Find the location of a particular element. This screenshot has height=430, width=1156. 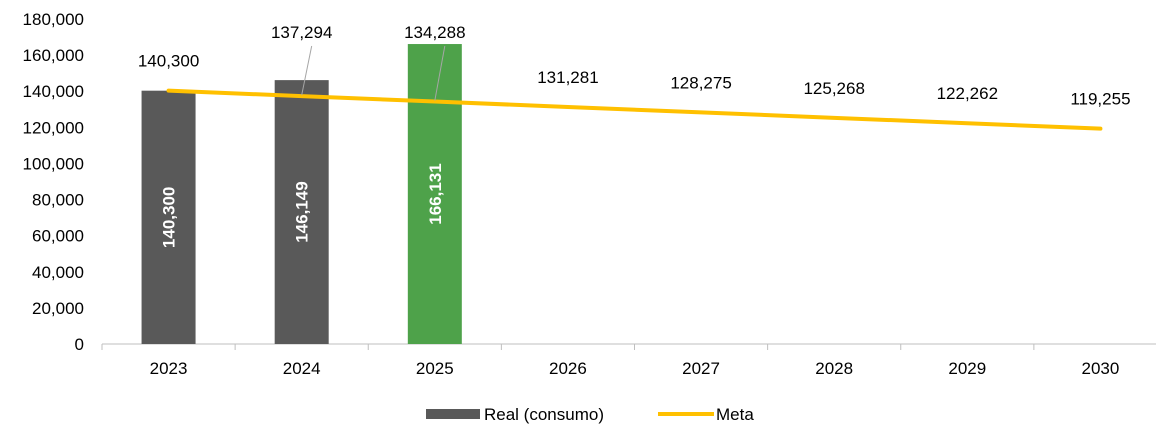

x-tick-label: 2026 is located at coordinates (568, 368).